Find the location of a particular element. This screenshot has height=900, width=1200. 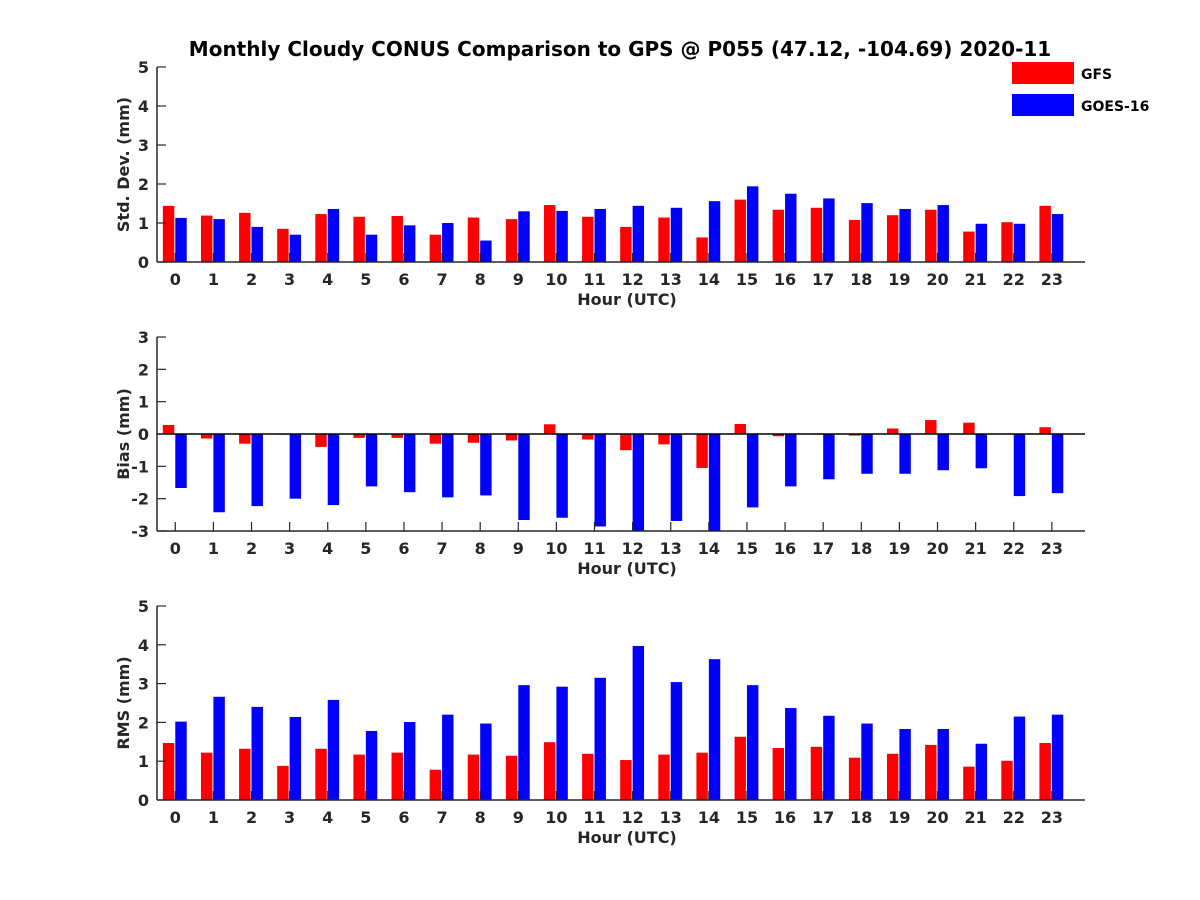

x-tick-label: 16 is located at coordinates (785, 279).